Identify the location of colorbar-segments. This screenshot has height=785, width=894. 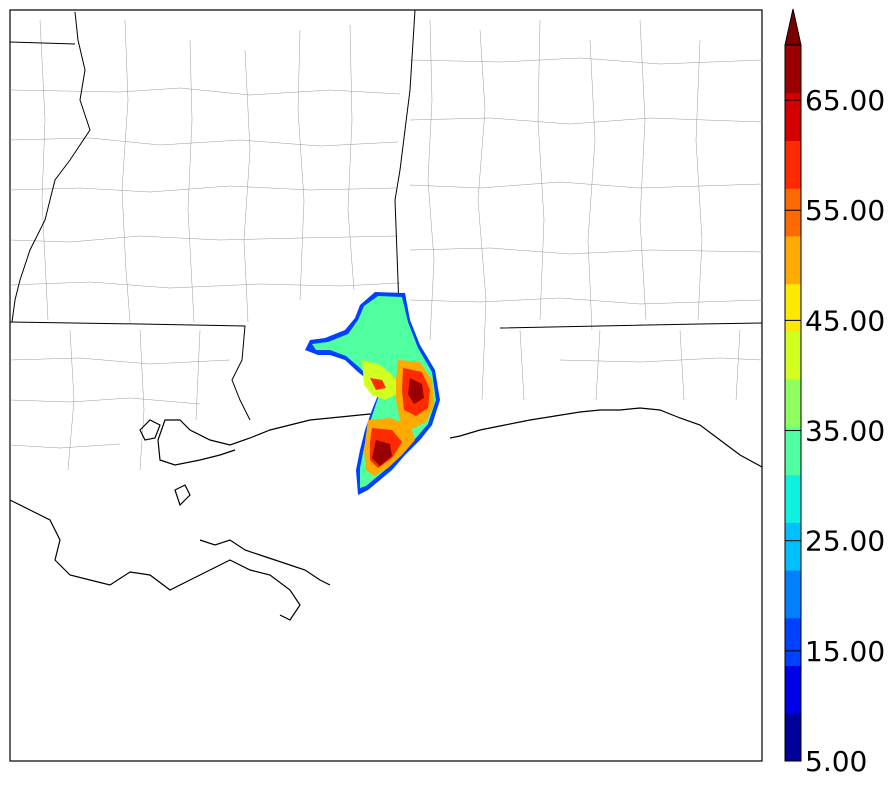
(793, 403).